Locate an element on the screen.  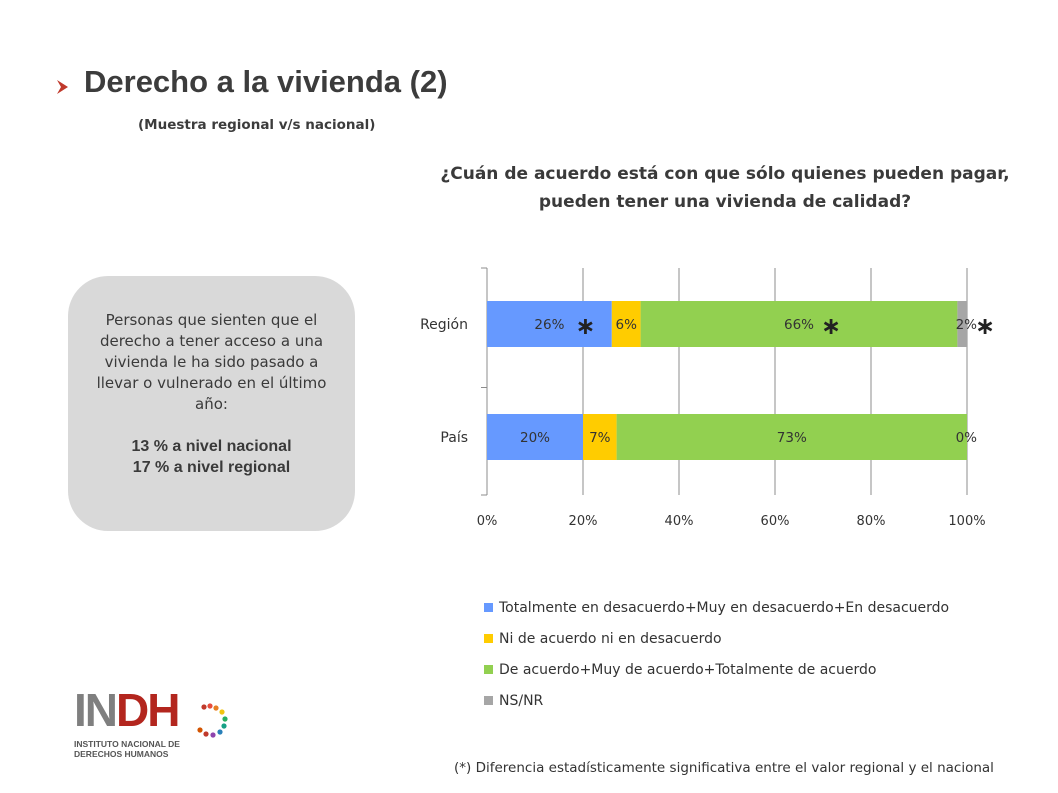
data-label: 6% is located at coordinates (626, 325).